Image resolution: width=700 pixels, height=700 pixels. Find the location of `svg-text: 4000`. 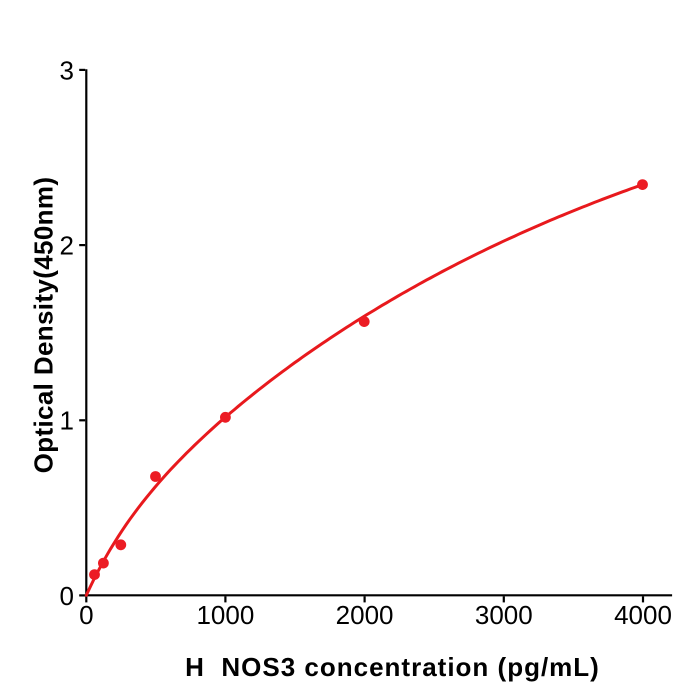

svg-text: 4000 is located at coordinates (643, 615).